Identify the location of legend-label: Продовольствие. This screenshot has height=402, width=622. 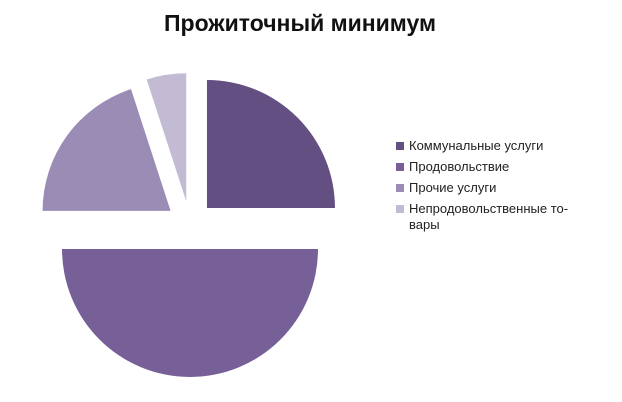
(459, 166).